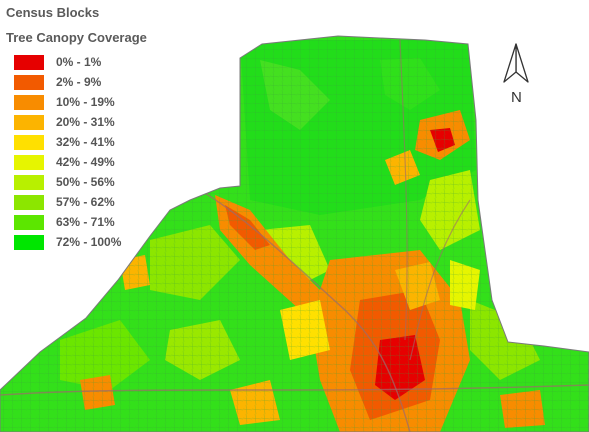  I want to click on legend-item: 57% - 62%, so click(76, 202).